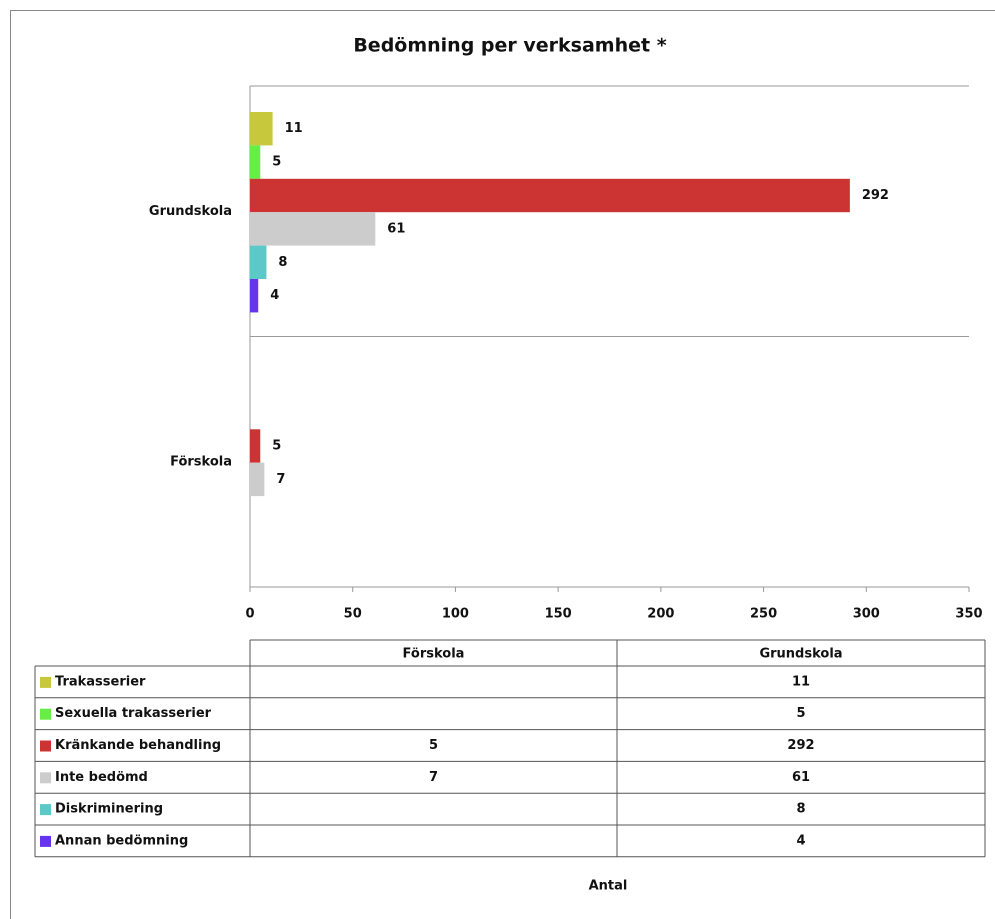 This screenshot has height=919, width=995. What do you see at coordinates (274, 295) in the screenshot?
I see `data-label: 4` at bounding box center [274, 295].